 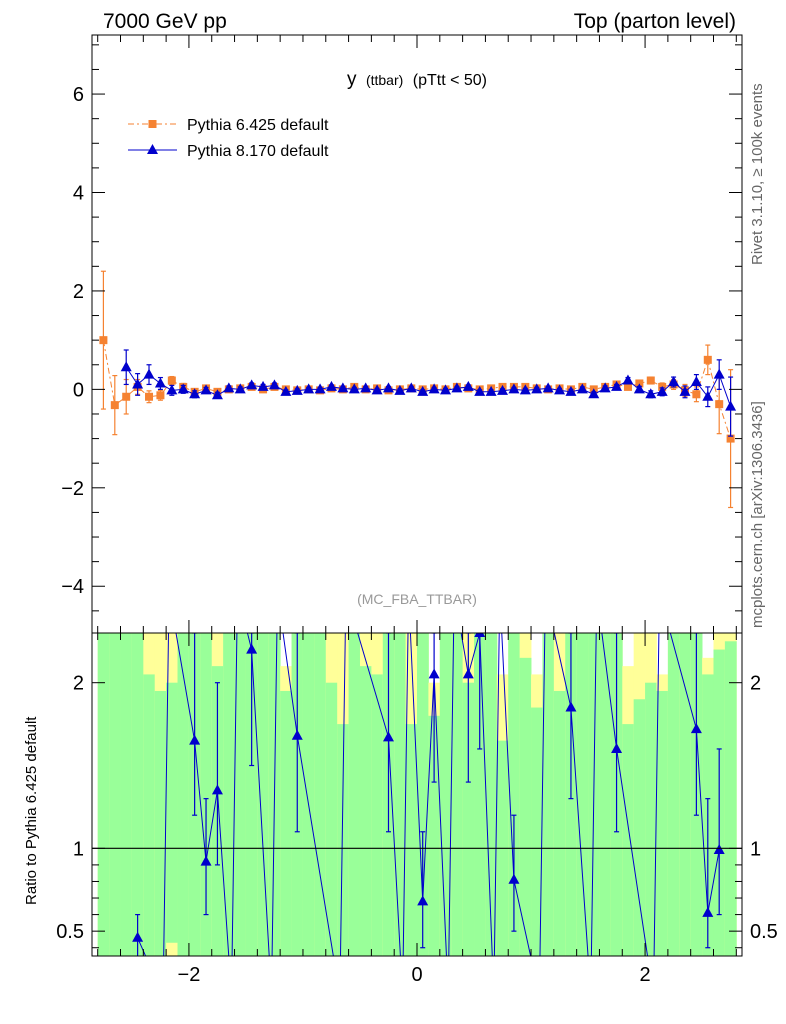 What do you see at coordinates (645, 975) in the screenshot?
I see `ratio-x-tick-label: 2` at bounding box center [645, 975].